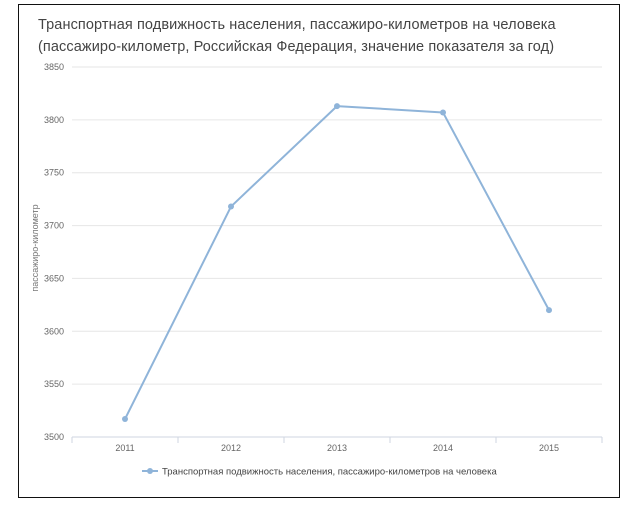  Describe the element at coordinates (124, 448) in the screenshot. I see `x-tick-label: 2011` at that location.